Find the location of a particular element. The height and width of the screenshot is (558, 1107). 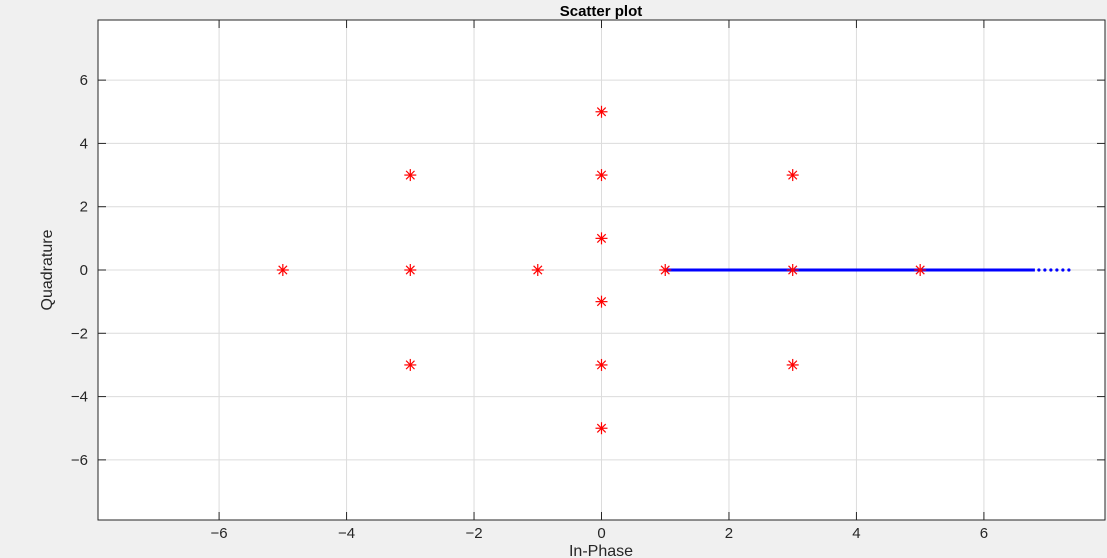

y-tick-label: 4 is located at coordinates (84, 143).